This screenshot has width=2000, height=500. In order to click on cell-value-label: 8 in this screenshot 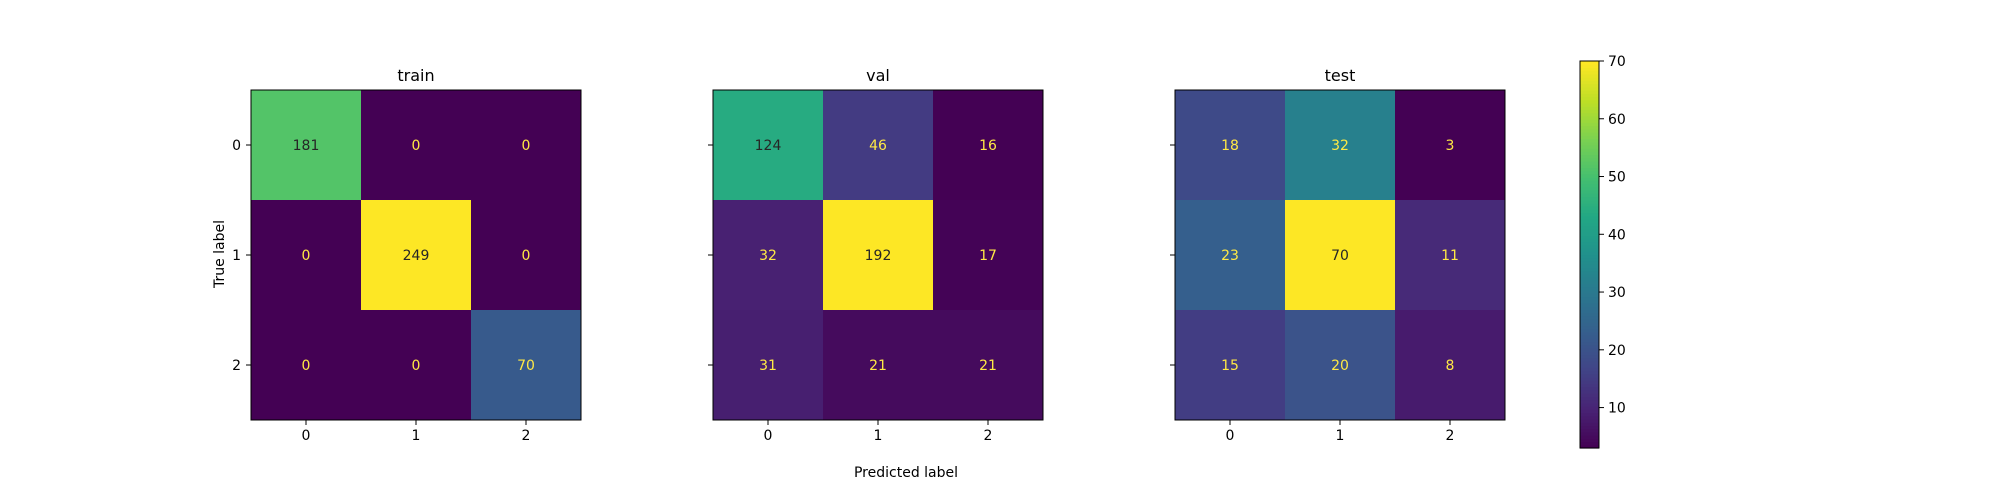, I will do `click(1450, 366)`.